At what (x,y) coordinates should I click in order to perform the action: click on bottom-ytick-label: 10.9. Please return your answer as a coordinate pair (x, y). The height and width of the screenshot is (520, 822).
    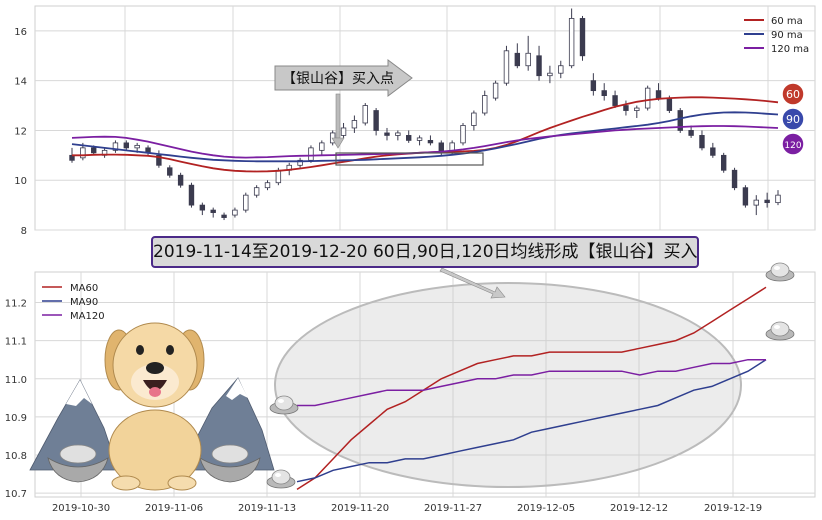
    Looking at the image, I should click on (16, 418).